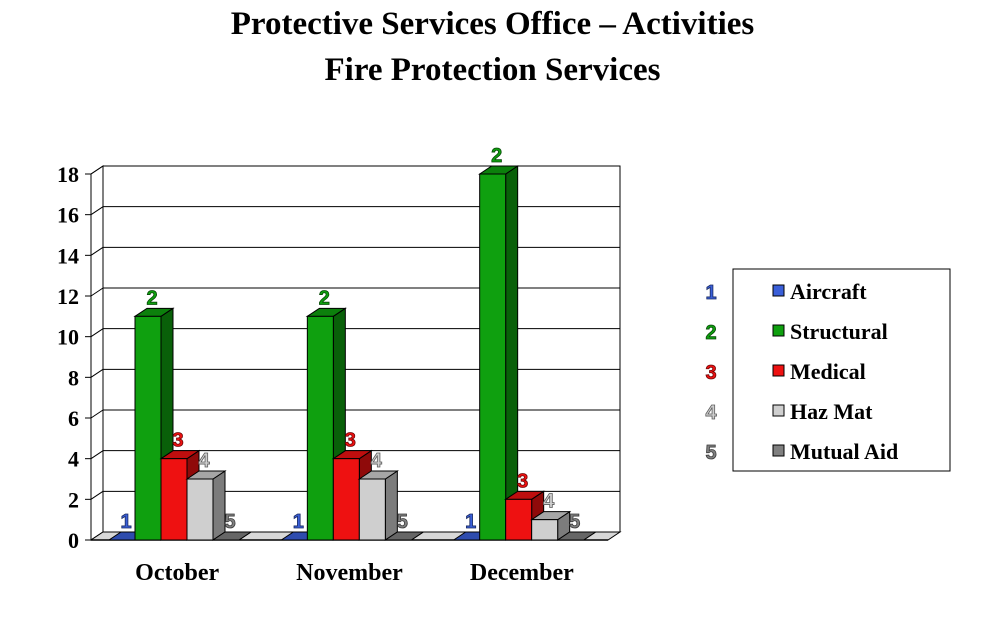 The image size is (985, 632). What do you see at coordinates (68, 215) in the screenshot?
I see `y-tick-label: 16` at bounding box center [68, 215].